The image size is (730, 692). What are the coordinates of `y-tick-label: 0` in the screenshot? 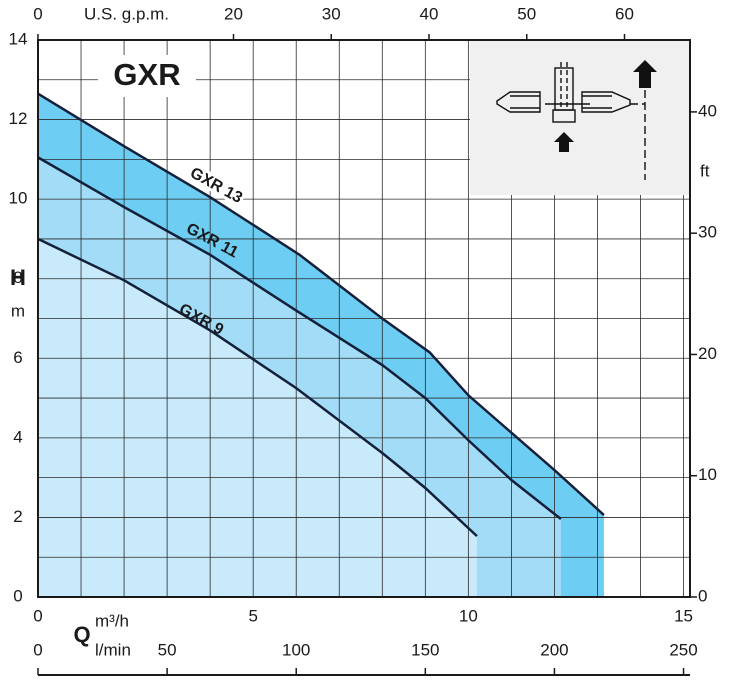 It's located at (17, 595).